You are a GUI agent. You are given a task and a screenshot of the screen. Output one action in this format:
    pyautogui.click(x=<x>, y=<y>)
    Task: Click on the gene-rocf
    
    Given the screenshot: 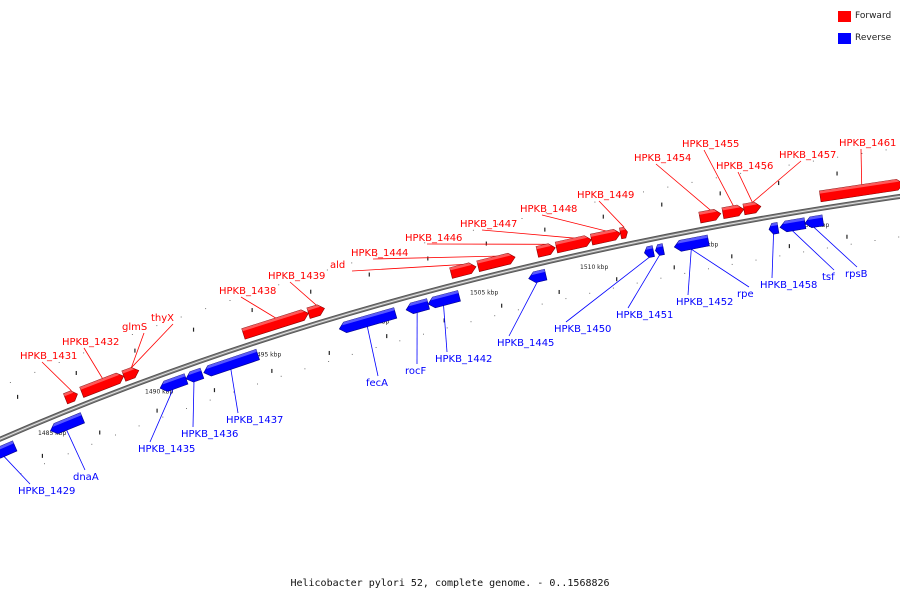 What is the action you would take?
    pyautogui.click(x=417, y=307)
    